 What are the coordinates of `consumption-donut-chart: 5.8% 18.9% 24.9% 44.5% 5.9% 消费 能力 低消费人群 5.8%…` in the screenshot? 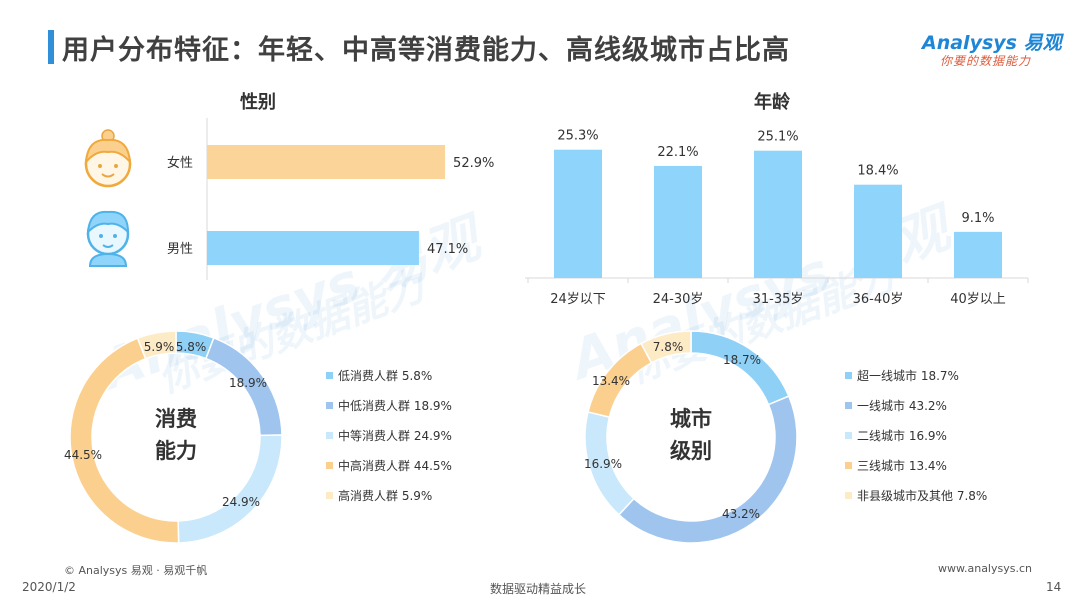 It's located at (258, 437).